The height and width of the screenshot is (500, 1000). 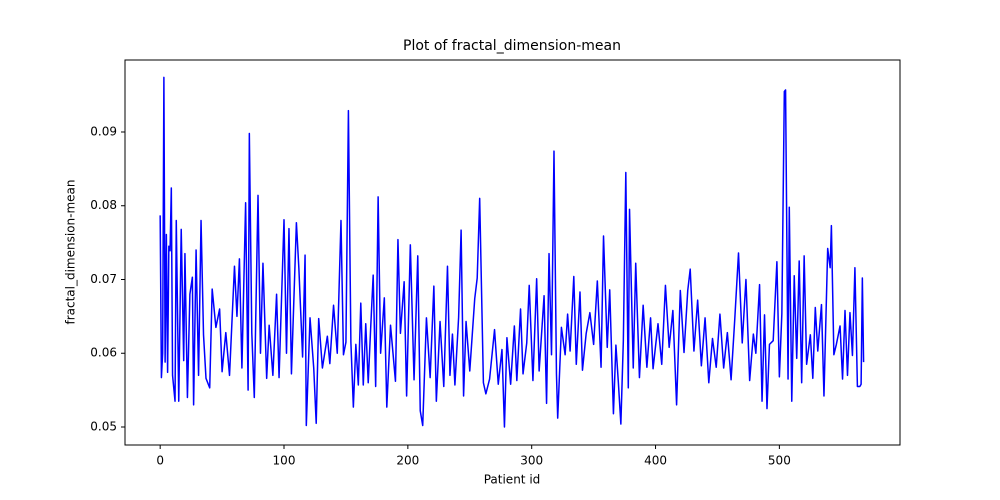 I want to click on y-tick-label: 0.06, so click(x=103, y=353).